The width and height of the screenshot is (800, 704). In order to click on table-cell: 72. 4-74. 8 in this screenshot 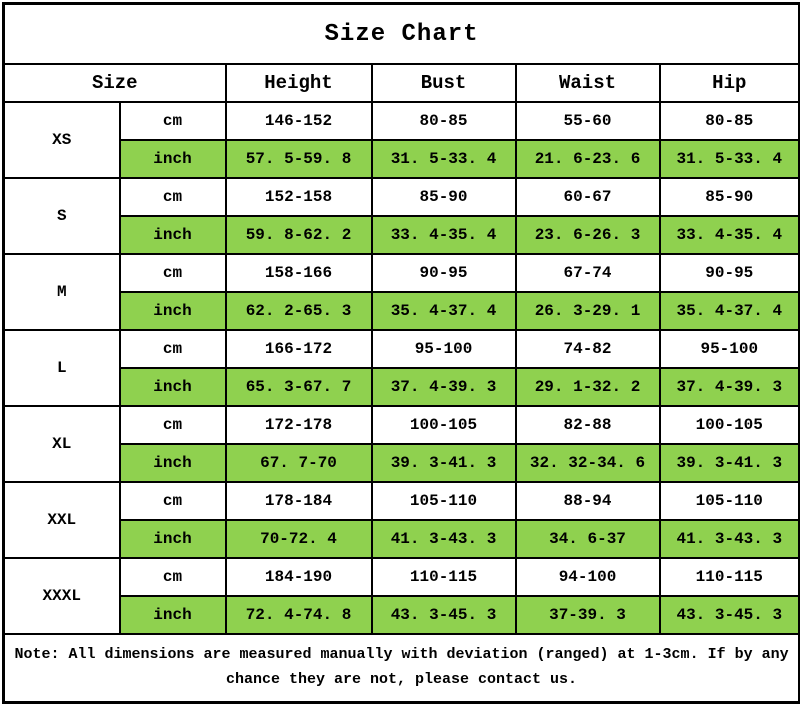, I will do `click(298, 615)`.